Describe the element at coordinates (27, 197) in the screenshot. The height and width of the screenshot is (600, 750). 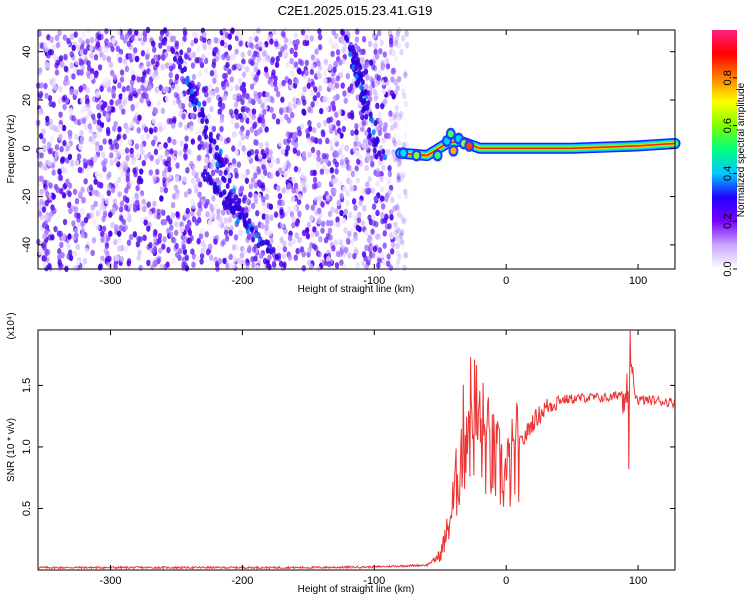
I see `spectrogram-y-tick-label: -20` at that location.